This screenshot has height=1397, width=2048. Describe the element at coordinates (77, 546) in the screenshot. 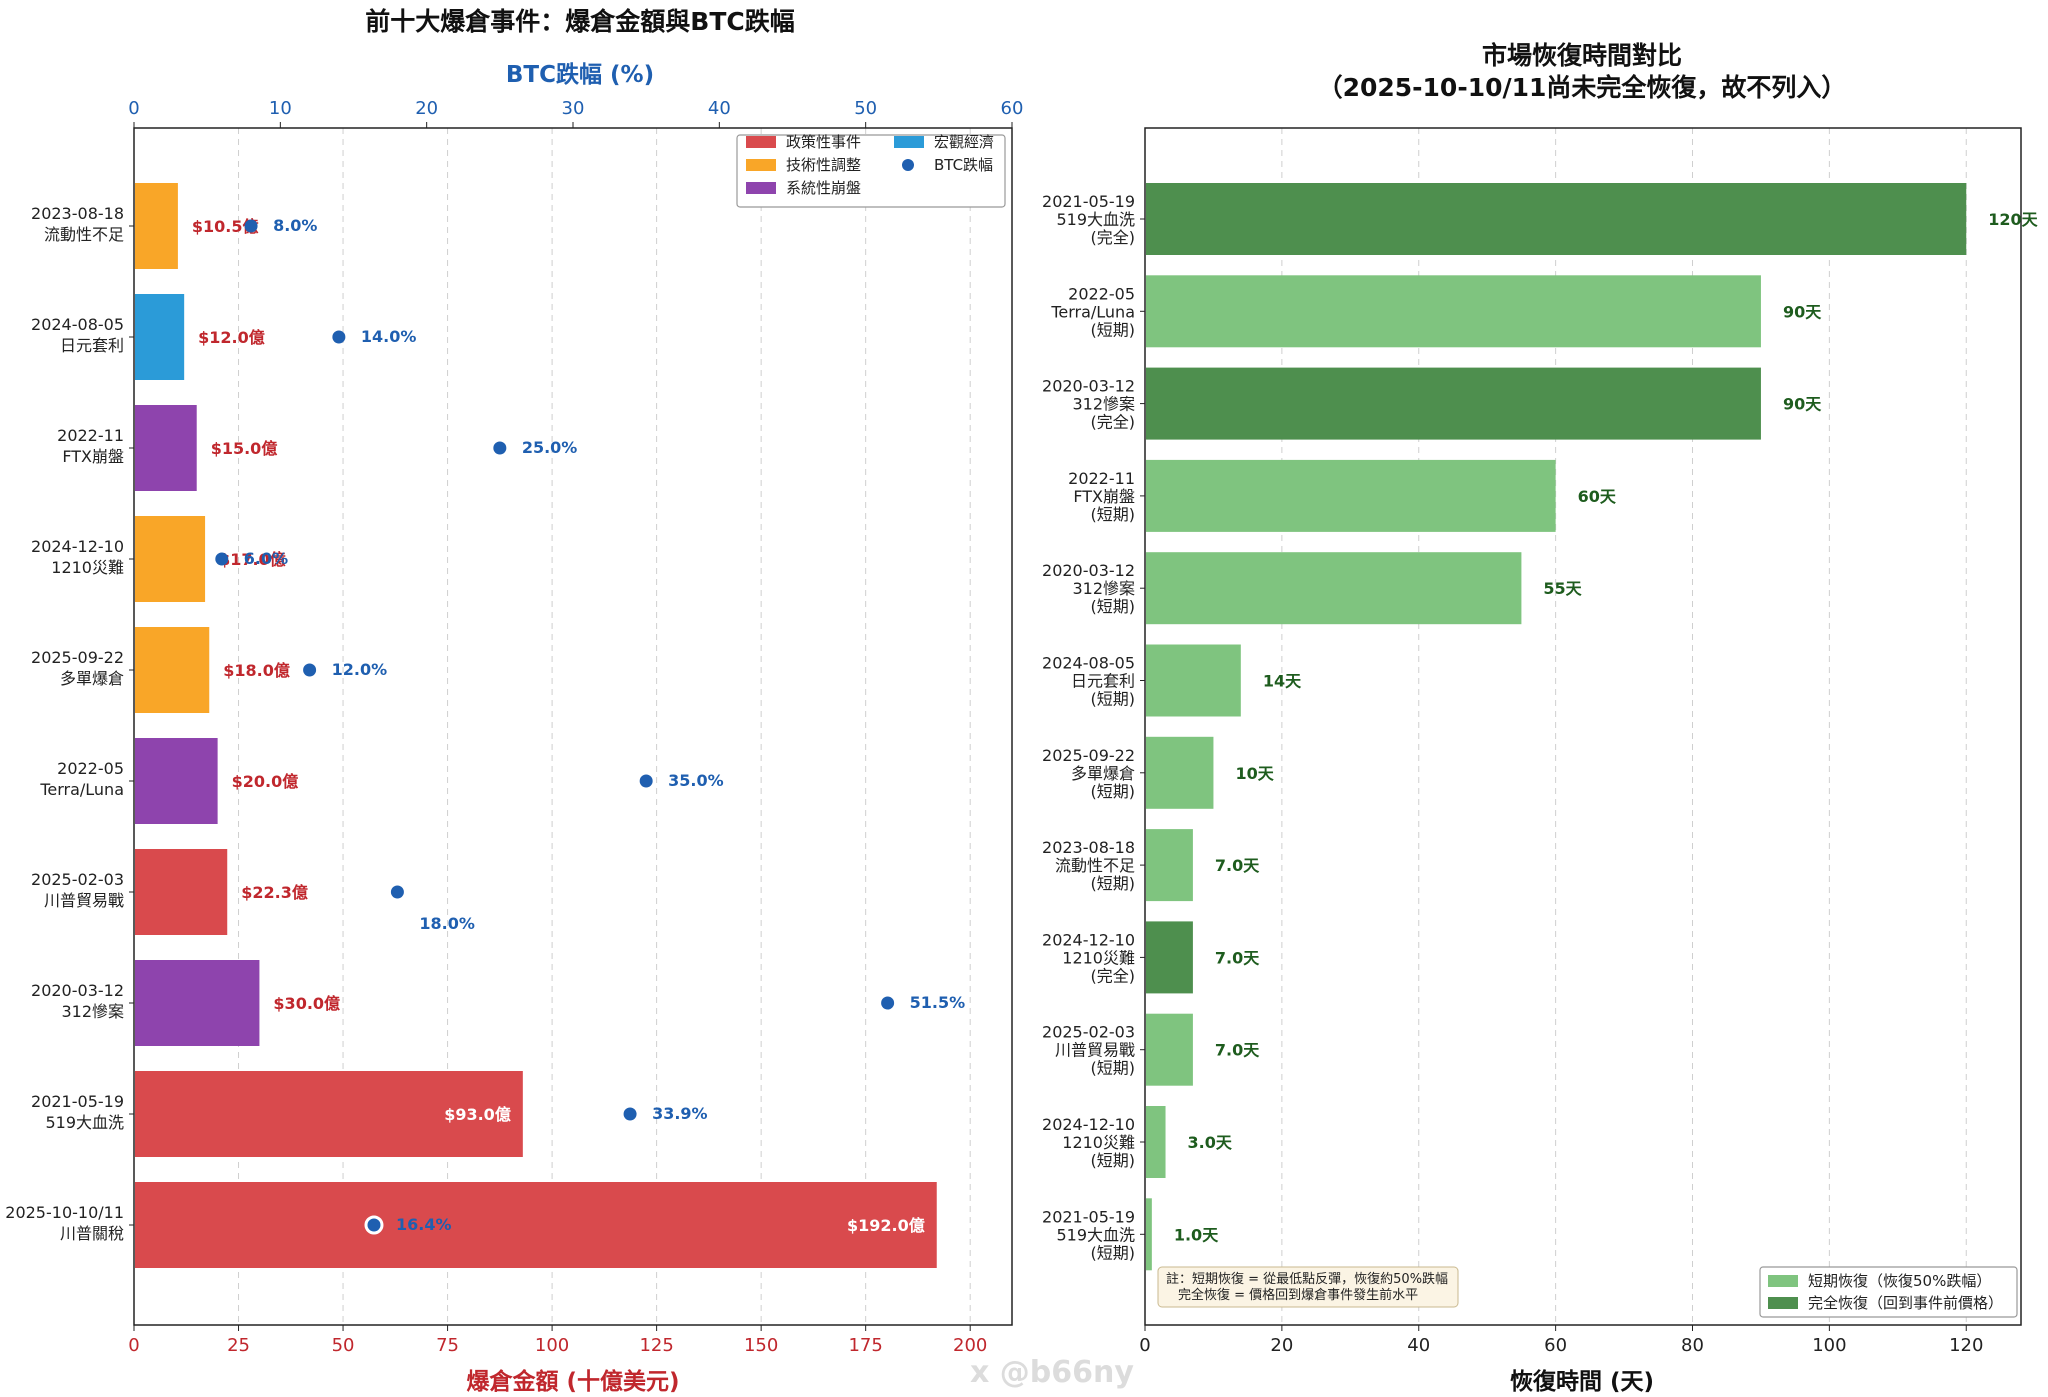

I see `event-date-label: 2024-12-10` at that location.